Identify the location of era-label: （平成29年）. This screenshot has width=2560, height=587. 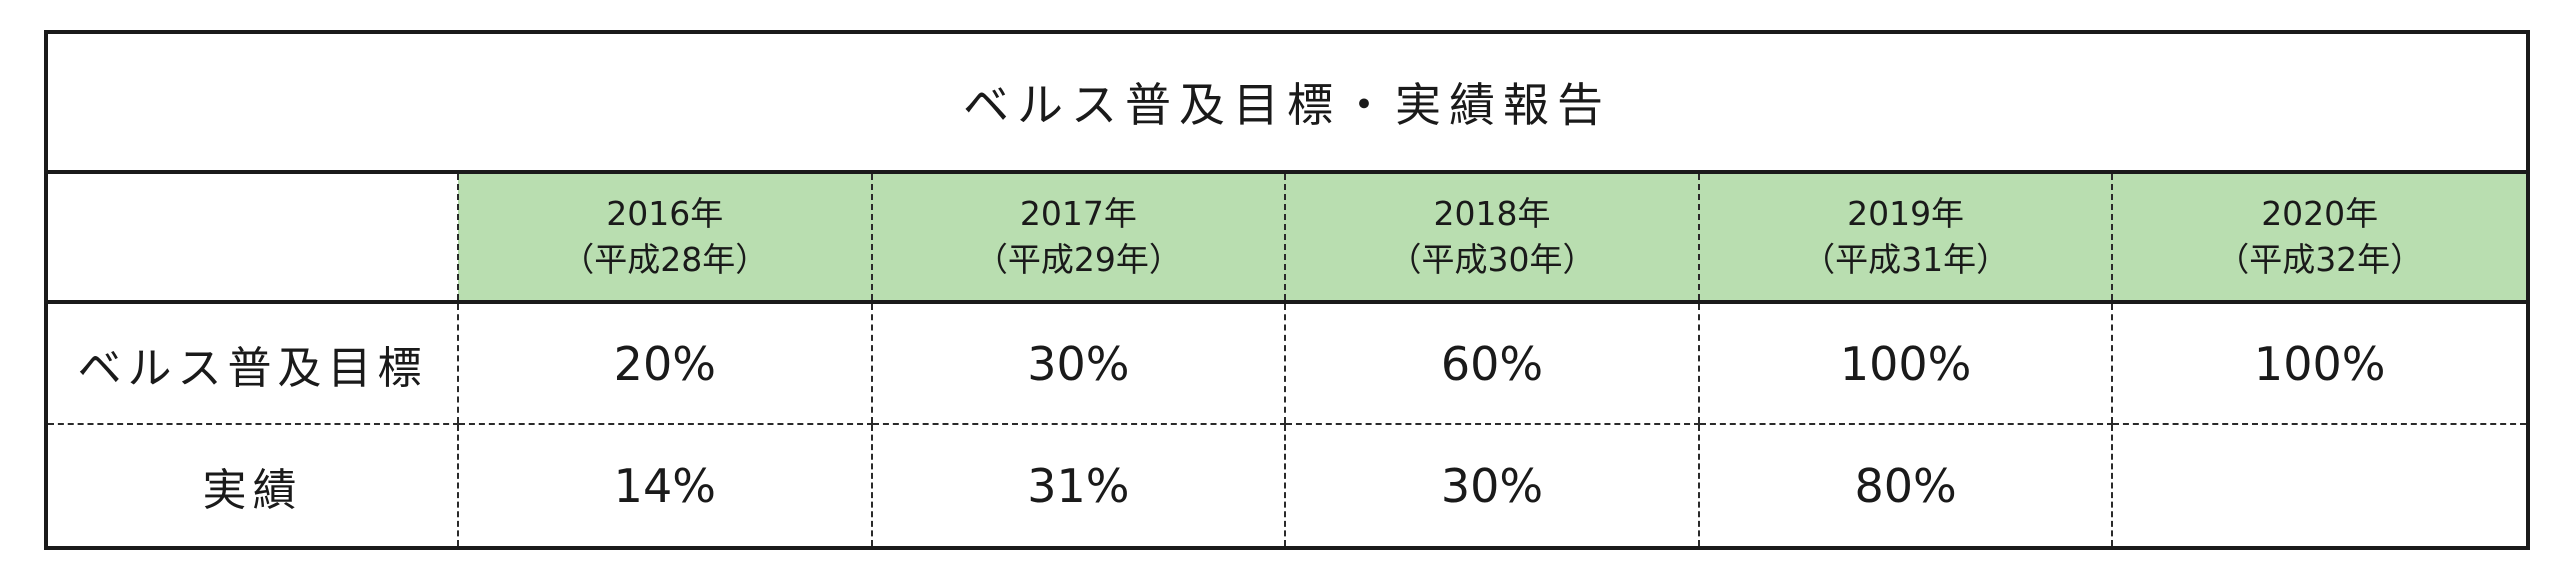
(1078, 259).